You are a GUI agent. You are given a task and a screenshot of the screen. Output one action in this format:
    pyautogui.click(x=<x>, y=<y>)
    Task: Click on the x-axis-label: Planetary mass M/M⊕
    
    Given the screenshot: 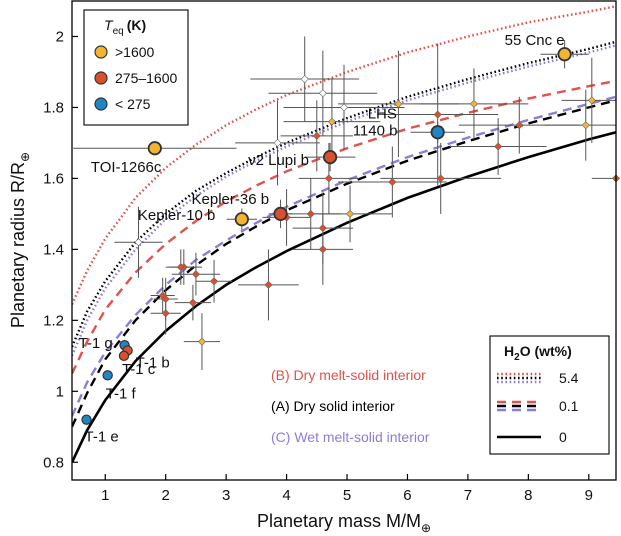 What is the action you would take?
    pyautogui.click(x=344, y=523)
    